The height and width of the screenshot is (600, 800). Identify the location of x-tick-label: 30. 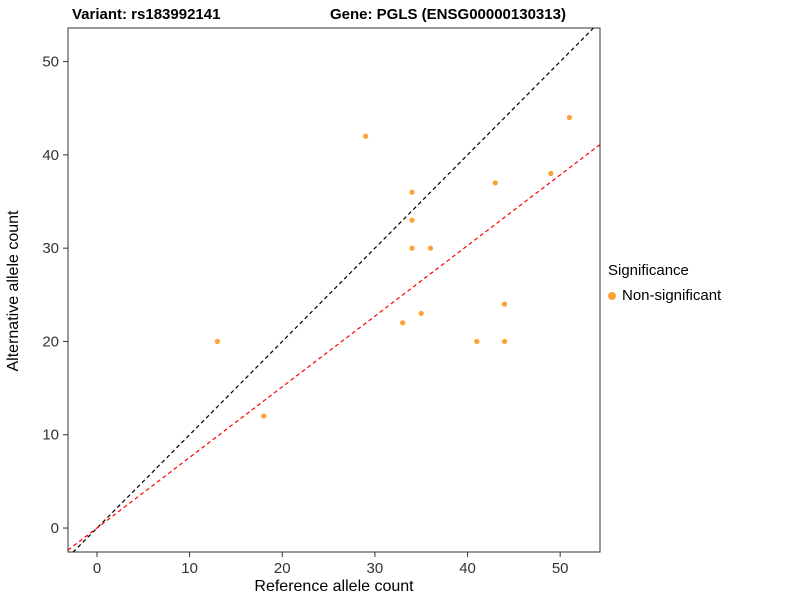
(375, 568).